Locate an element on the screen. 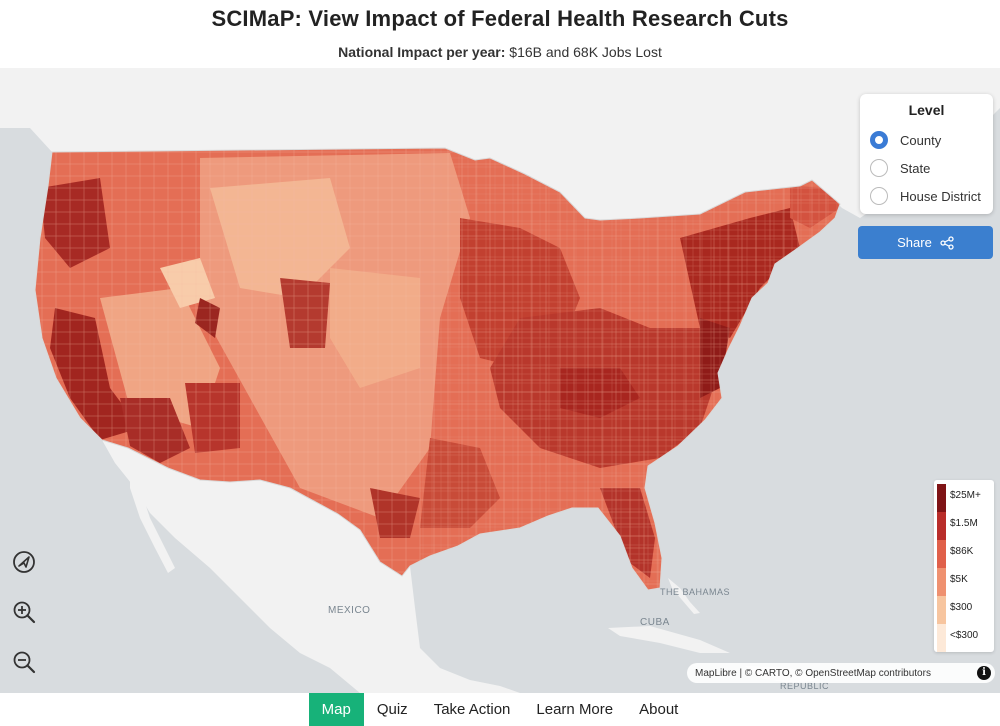 The image size is (1000, 726). zoom-out-button is located at coordinates (25, 663).